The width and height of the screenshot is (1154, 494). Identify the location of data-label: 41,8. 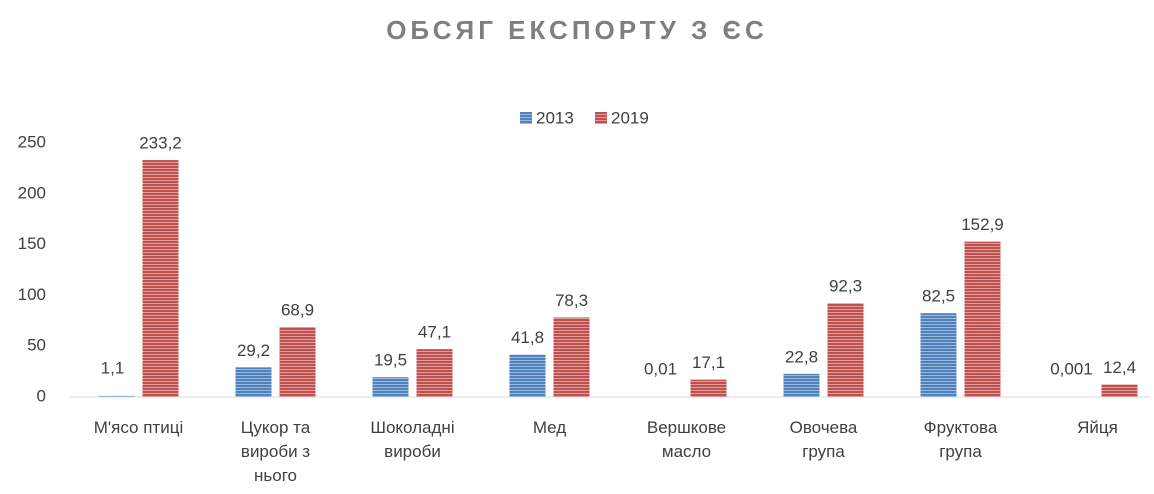
(527, 337).